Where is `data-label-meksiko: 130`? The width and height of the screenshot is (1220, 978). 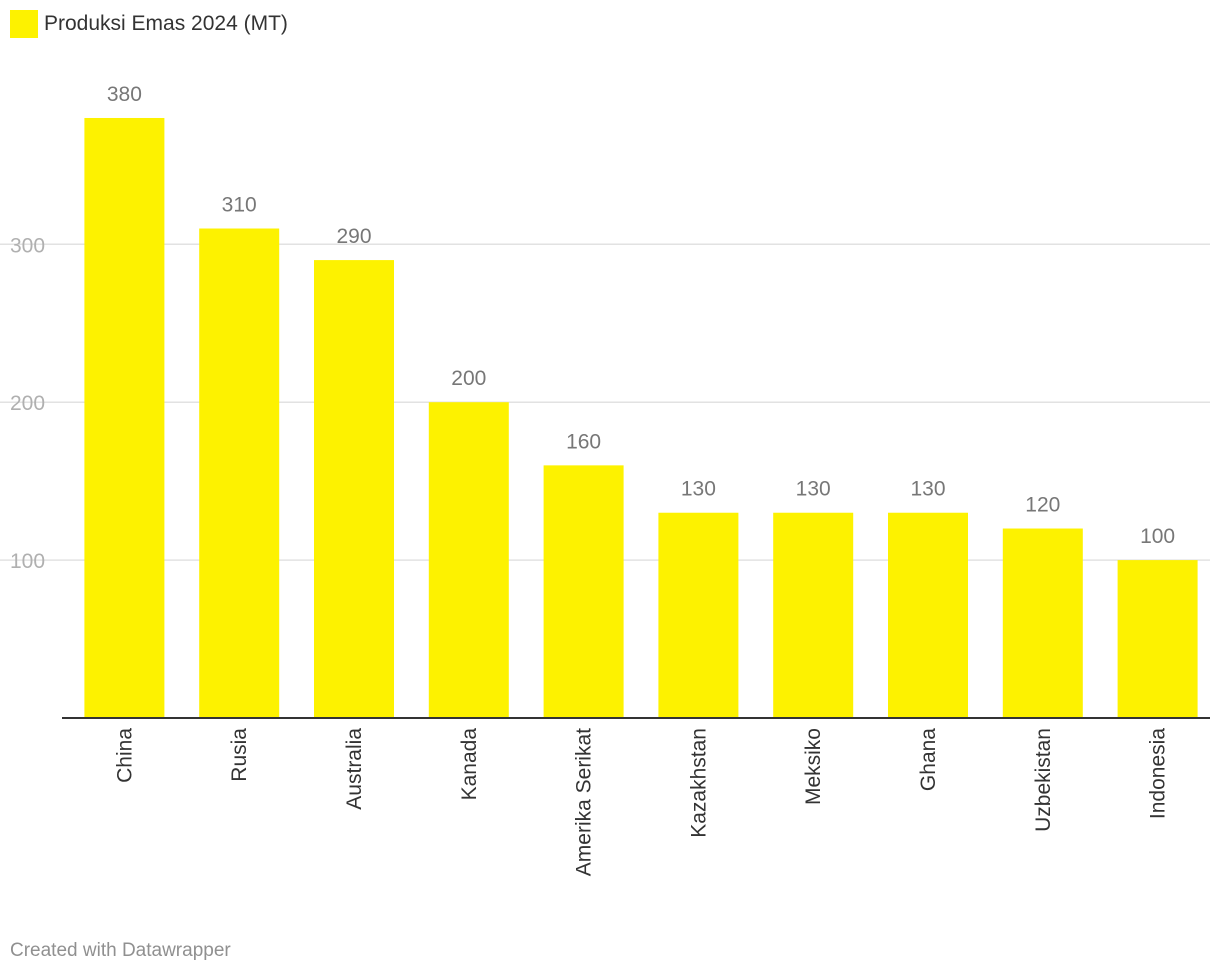
data-label-meksiko: 130 is located at coordinates (813, 489).